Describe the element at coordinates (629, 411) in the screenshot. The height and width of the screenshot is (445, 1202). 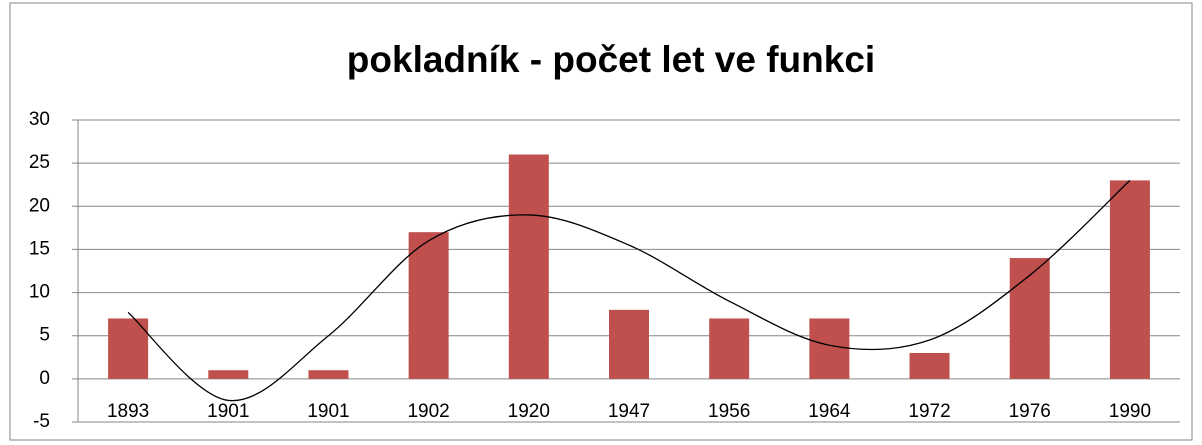
I see `x-tick-label: 1947` at that location.